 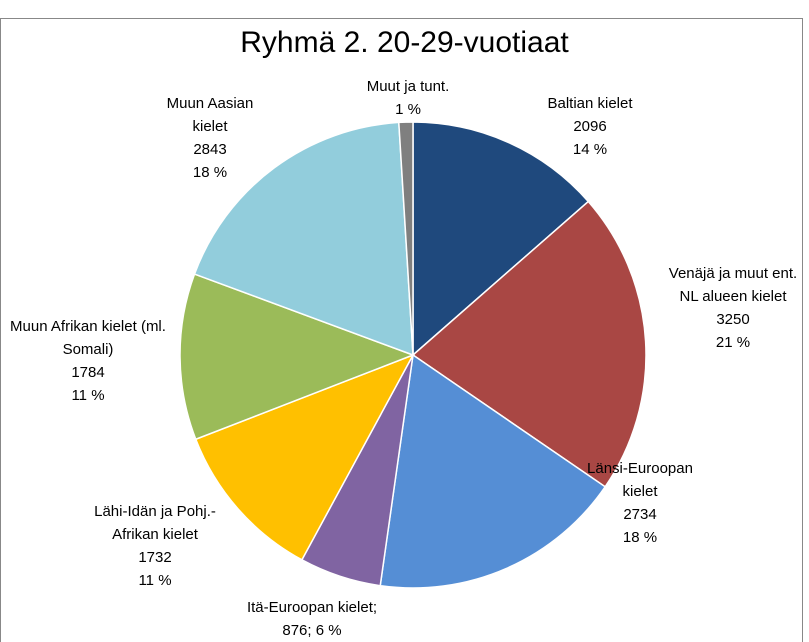 What do you see at coordinates (295, 630) in the screenshot?
I see `label-value: 876` at bounding box center [295, 630].